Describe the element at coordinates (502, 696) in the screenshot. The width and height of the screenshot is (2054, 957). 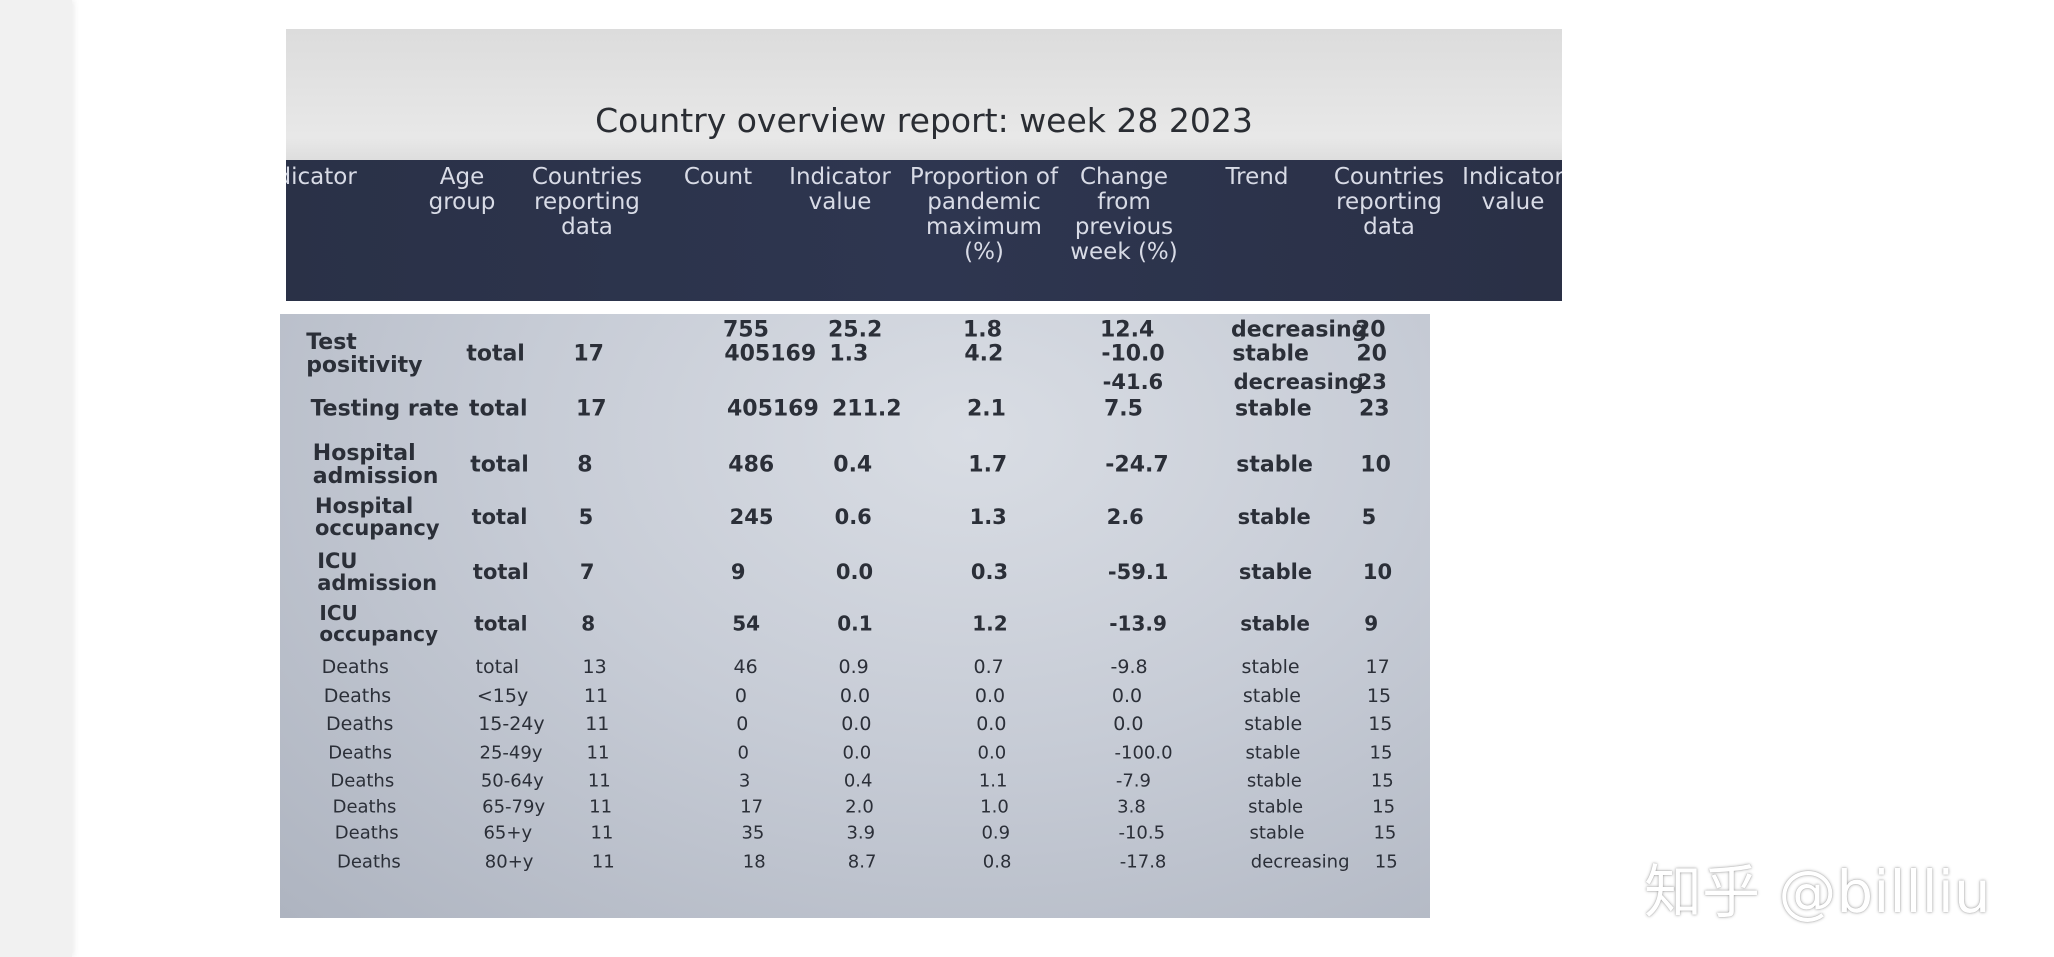
I see `table-cell: <15y` at that location.